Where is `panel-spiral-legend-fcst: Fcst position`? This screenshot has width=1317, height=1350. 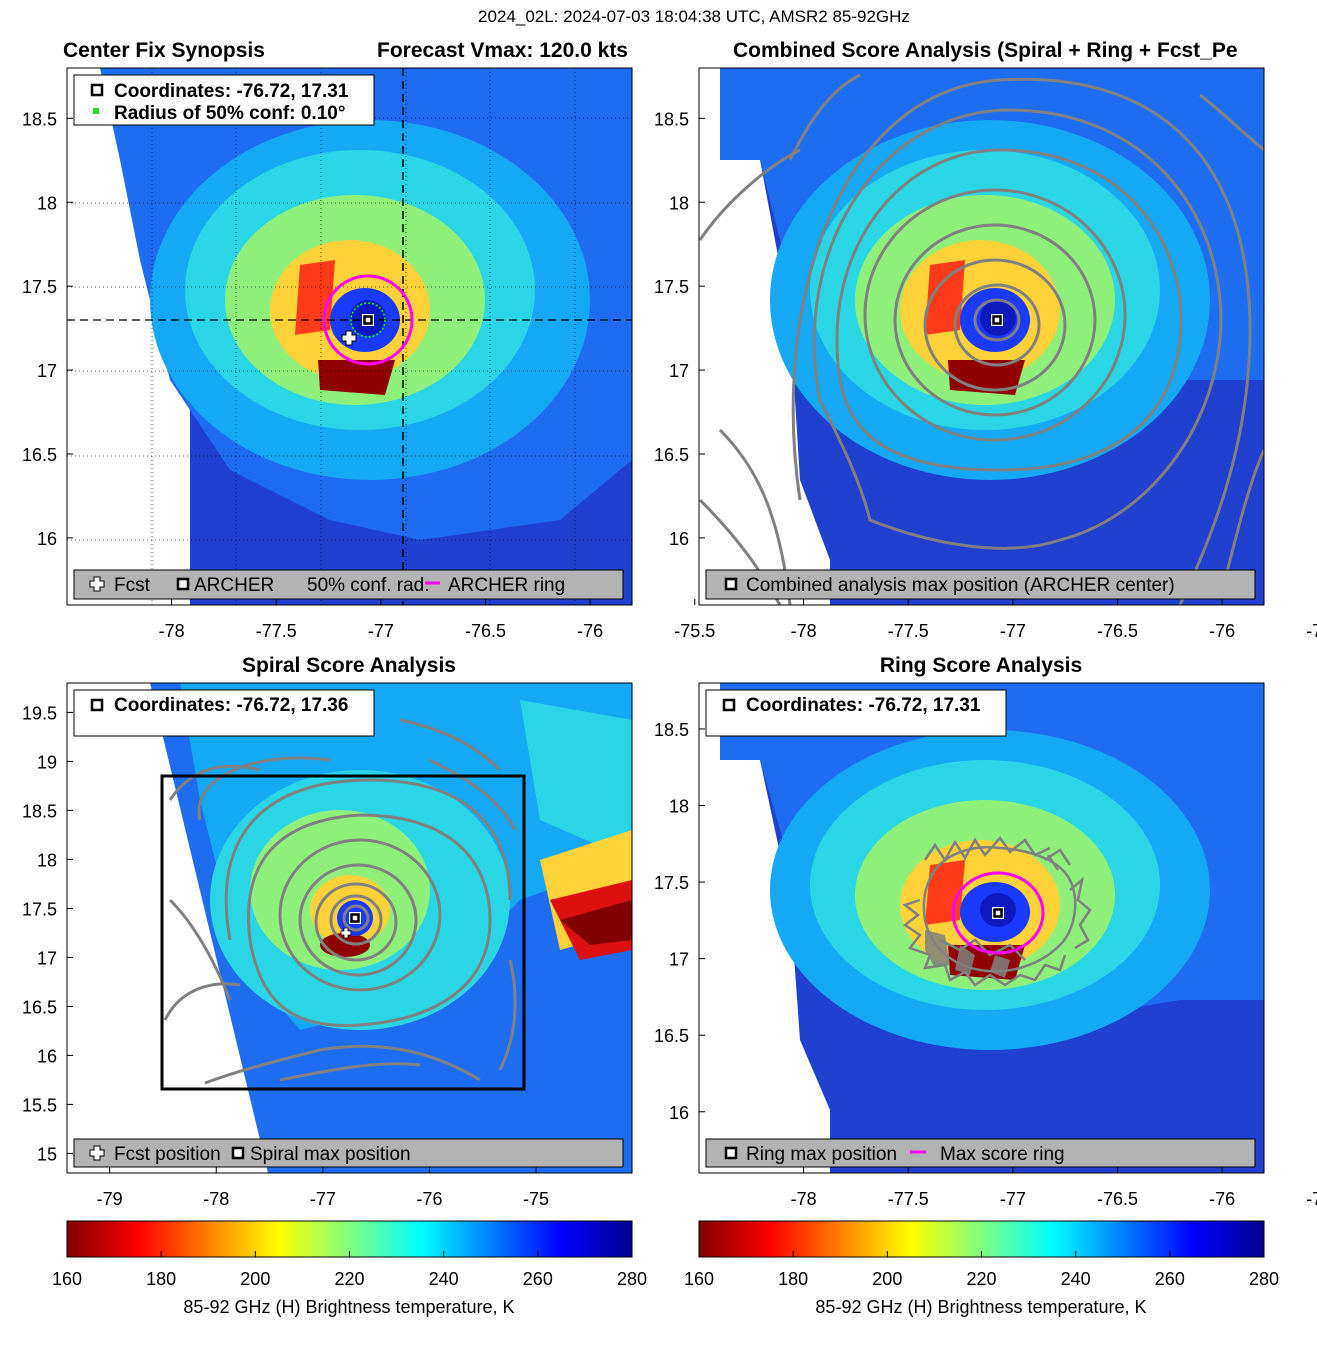
panel-spiral-legend-fcst: Fcst position is located at coordinates (167, 1154).